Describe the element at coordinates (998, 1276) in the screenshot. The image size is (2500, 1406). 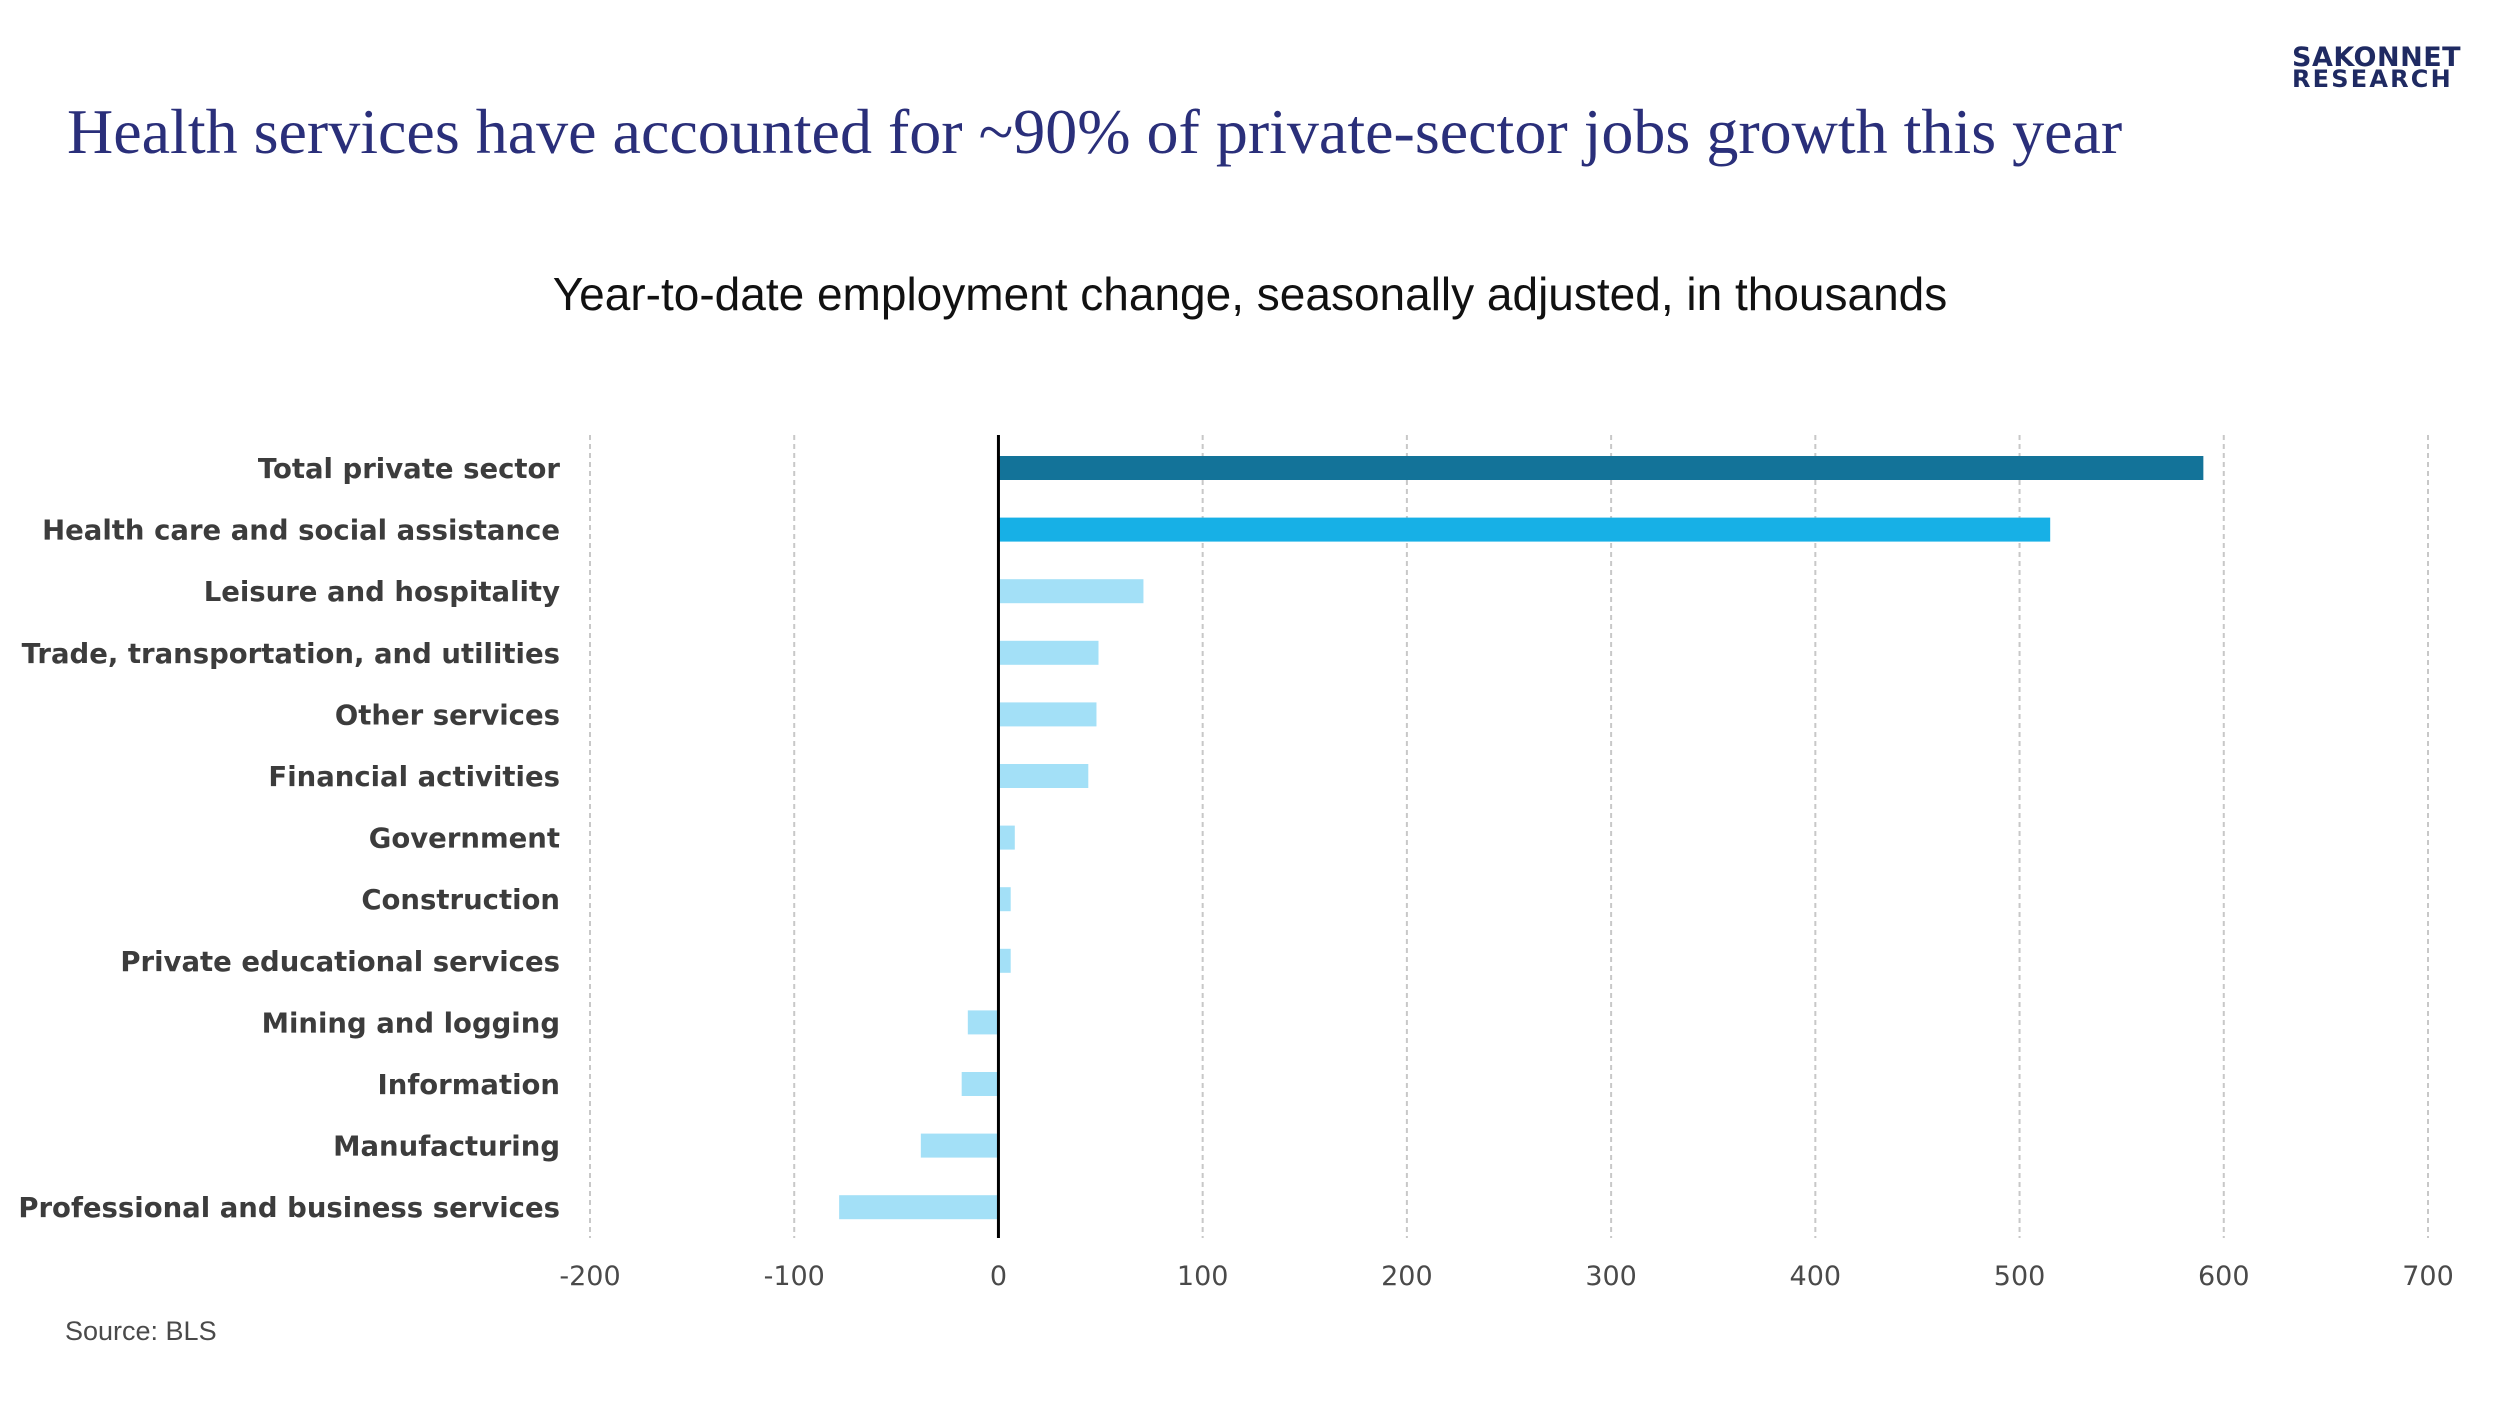
I see `x-tick-label: 0` at that location.